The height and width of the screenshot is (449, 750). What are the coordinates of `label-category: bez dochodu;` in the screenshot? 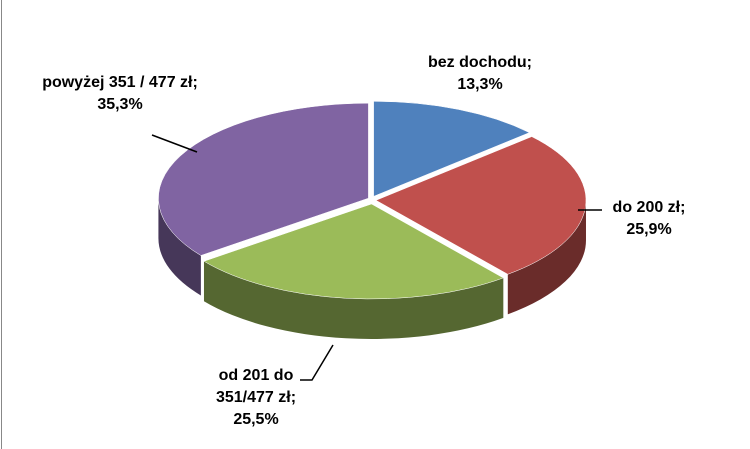 It's located at (480, 62).